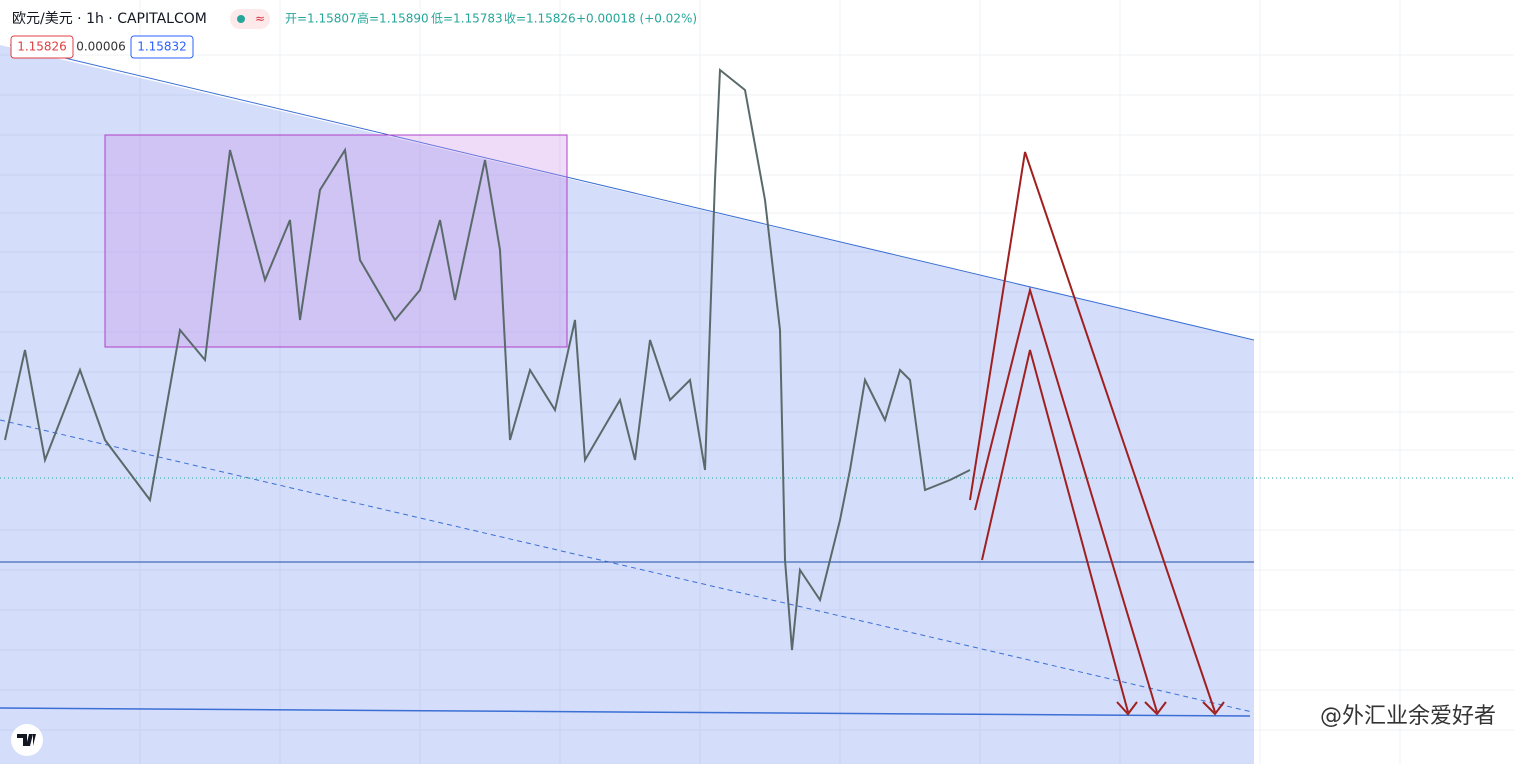 Image resolution: width=1514 pixels, height=764 pixels. I want to click on bid: 1.15826, so click(42, 47).